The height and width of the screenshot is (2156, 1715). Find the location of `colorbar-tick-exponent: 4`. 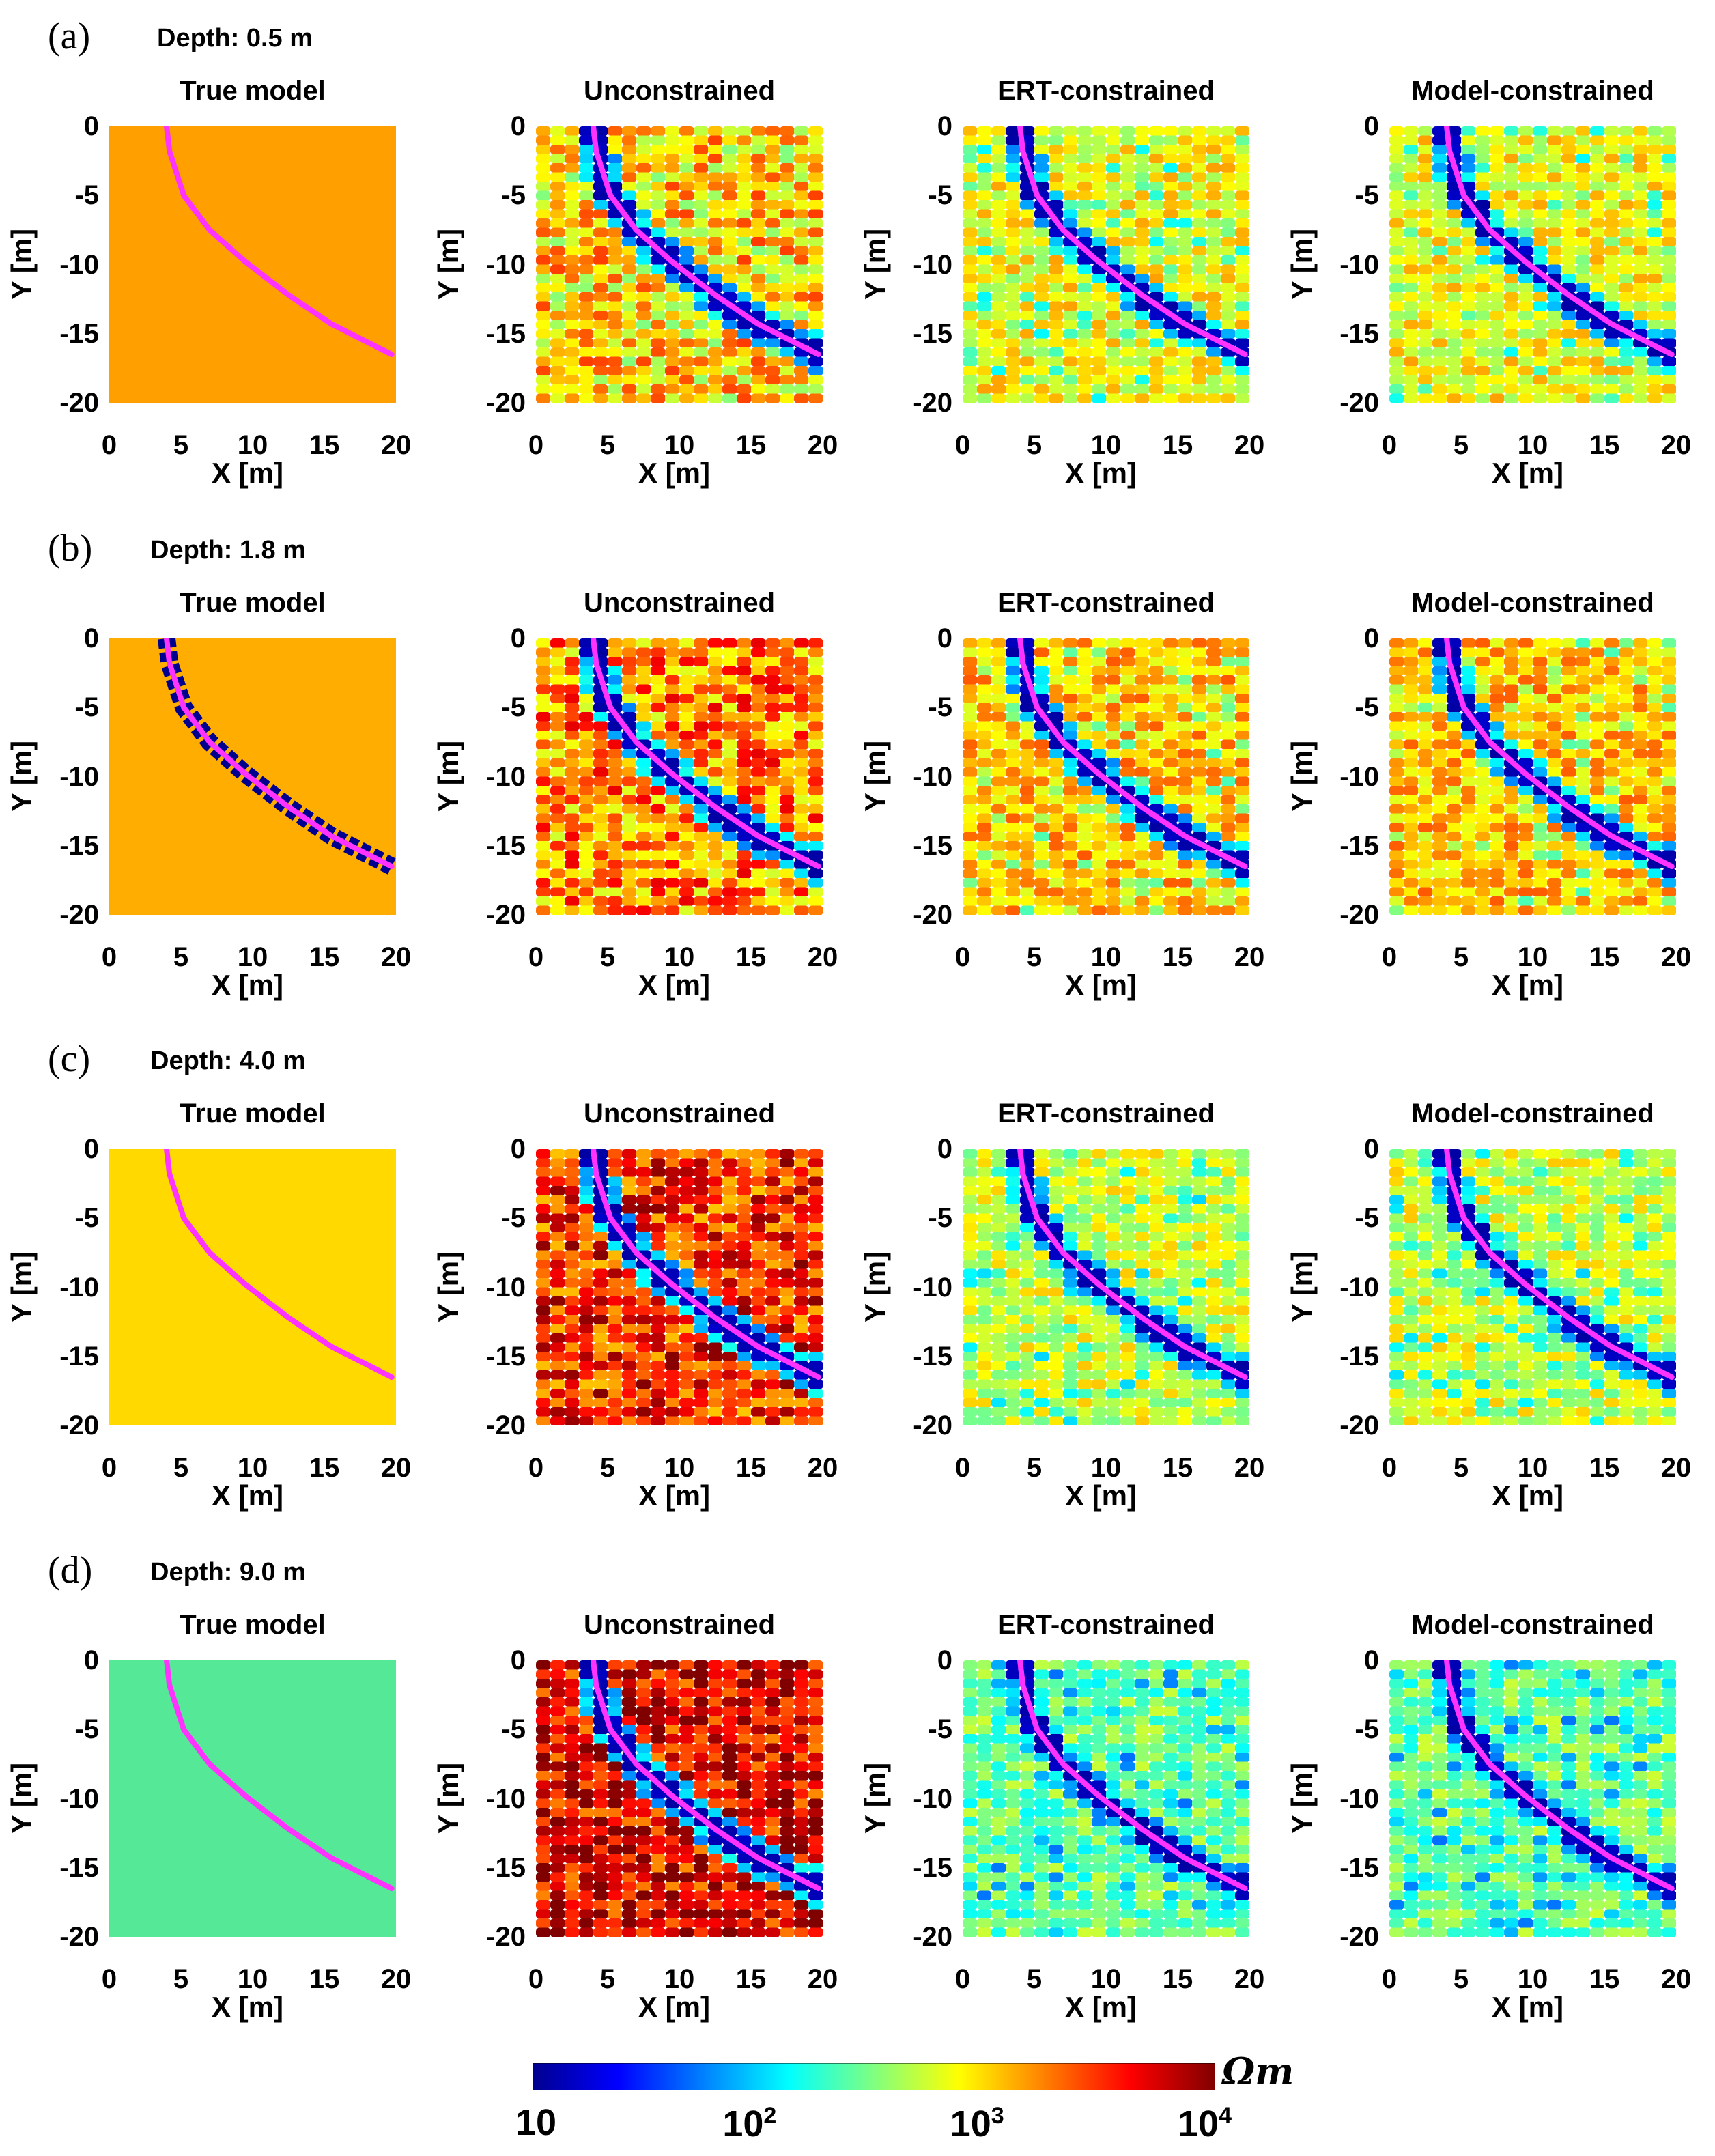

colorbar-tick-exponent: 4 is located at coordinates (1225, 2116).